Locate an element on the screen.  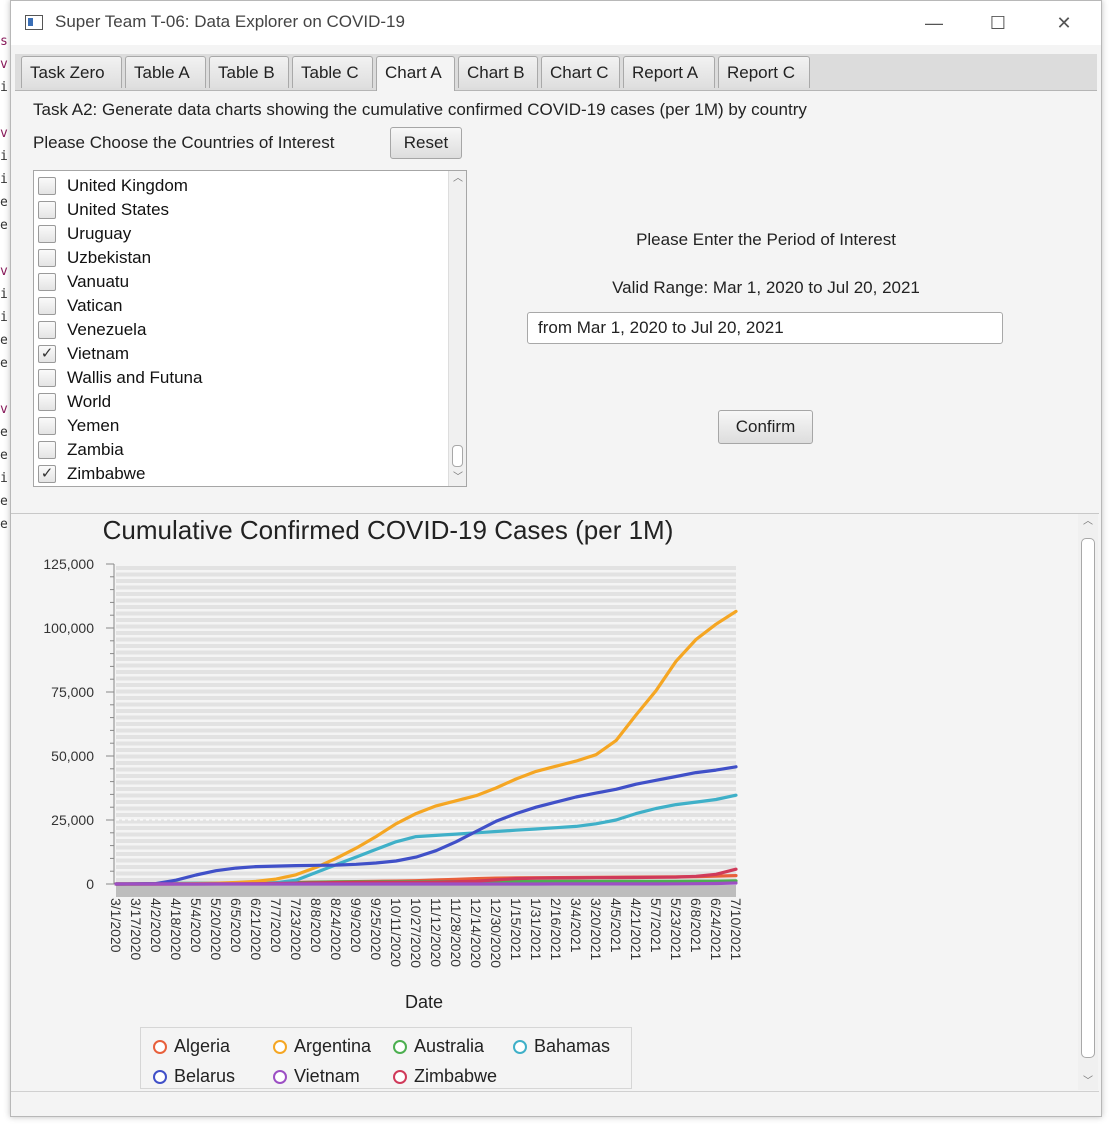
country-list-item: Uzbekistan is located at coordinates (239, 259).